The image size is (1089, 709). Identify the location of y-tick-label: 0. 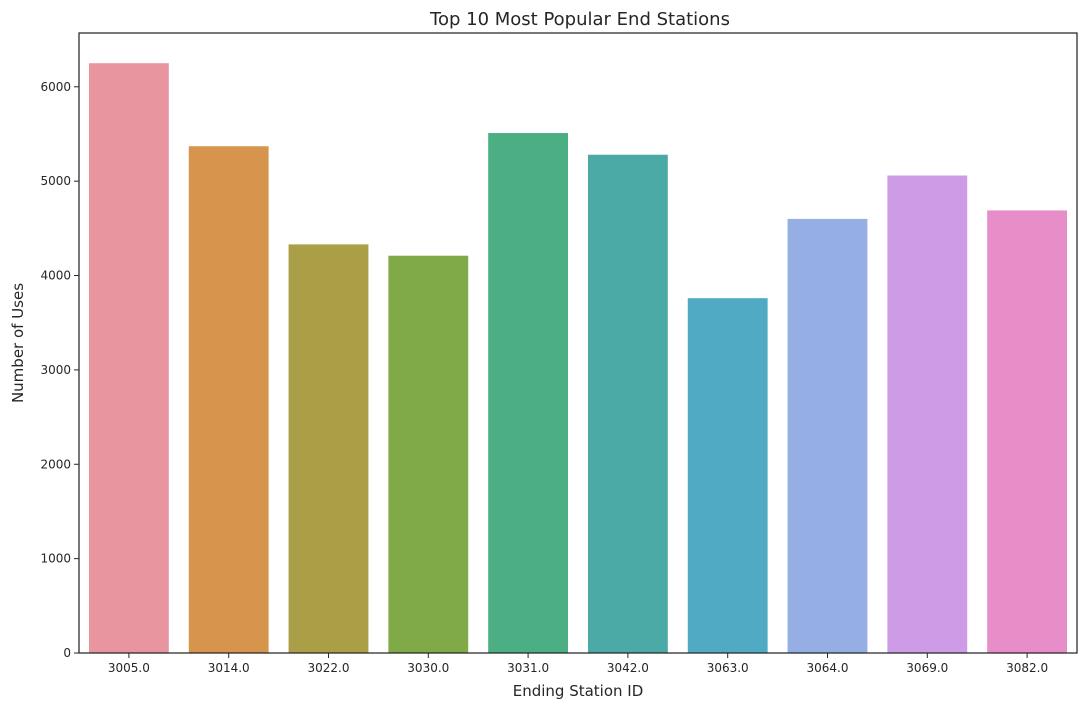
(67, 653).